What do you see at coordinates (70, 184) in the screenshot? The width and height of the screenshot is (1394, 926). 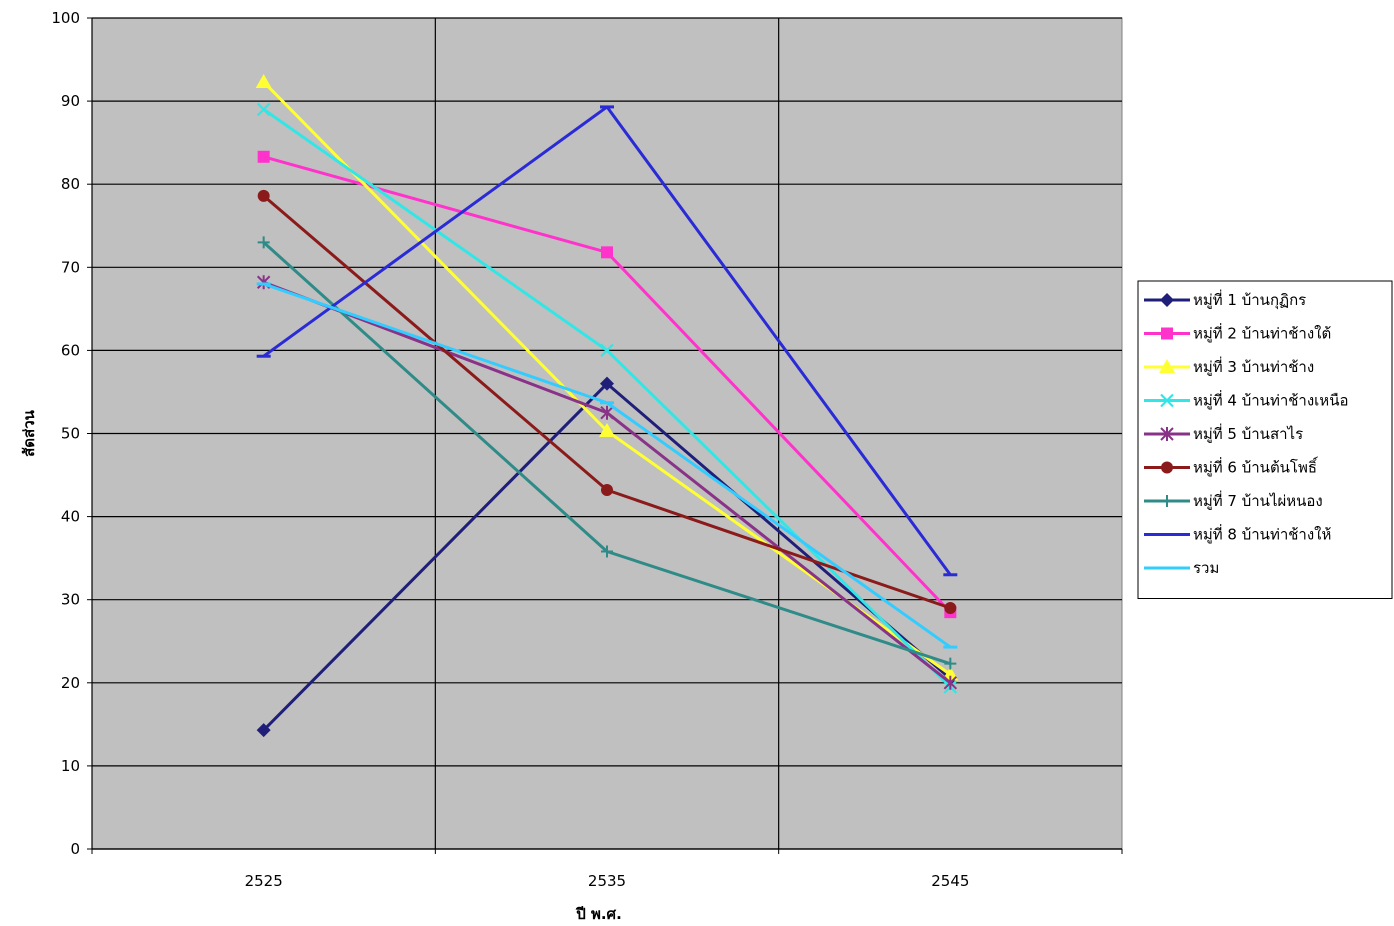 I see `y-tick-label: 80` at bounding box center [70, 184].